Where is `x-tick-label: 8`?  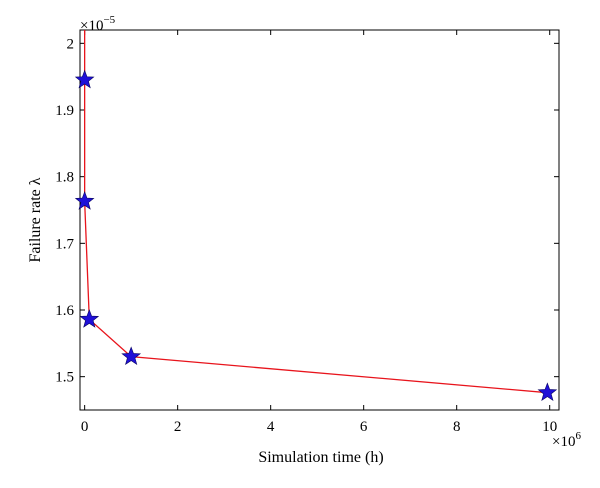
x-tick-label: 8 is located at coordinates (457, 427).